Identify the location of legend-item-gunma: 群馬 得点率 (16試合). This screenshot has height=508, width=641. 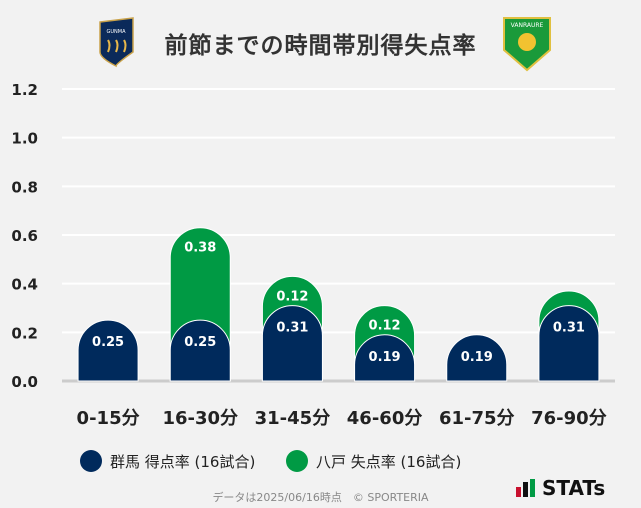
(167, 461).